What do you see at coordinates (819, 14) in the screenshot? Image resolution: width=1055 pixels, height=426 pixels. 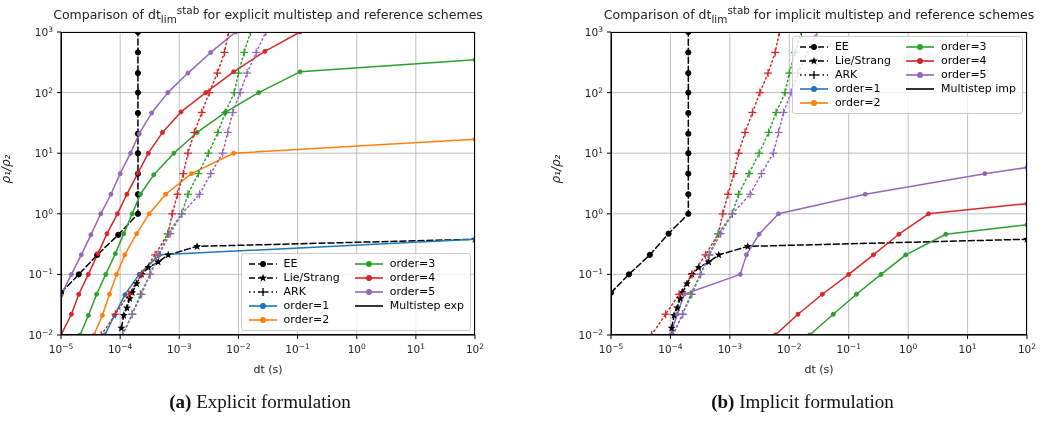 I see `chart-title: Comparison of dt$_{lim}$$^{stab}$ for implicit multistep and reference schemes` at bounding box center [819, 14].